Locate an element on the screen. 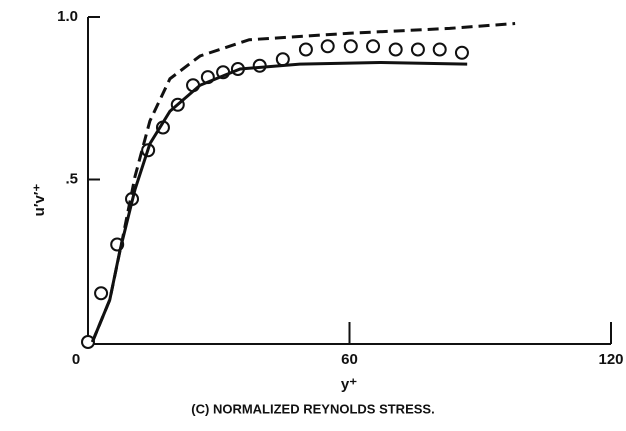 The image size is (626, 431). x-tick-label: 60 is located at coordinates (349, 359).